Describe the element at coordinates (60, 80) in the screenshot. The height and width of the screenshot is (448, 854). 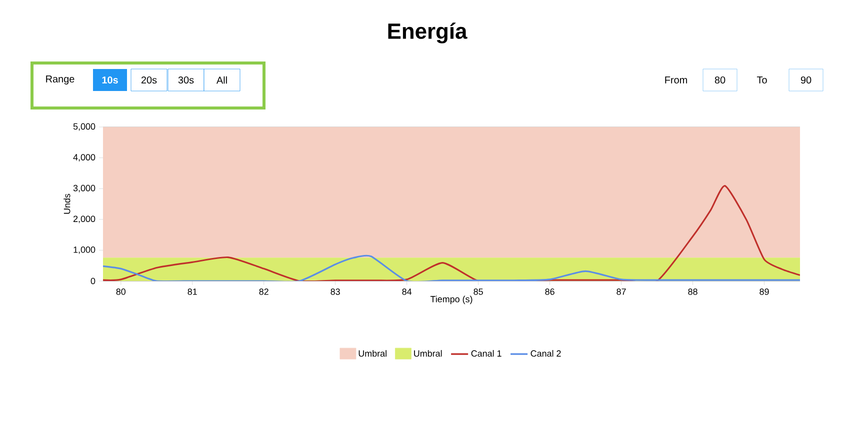
I see `text: Range` at that location.